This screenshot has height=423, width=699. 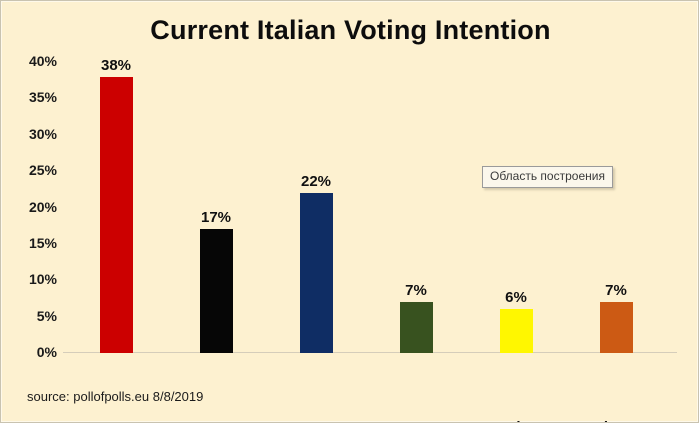 I want to click on y-tick-label: 15%, so click(x=42, y=242).